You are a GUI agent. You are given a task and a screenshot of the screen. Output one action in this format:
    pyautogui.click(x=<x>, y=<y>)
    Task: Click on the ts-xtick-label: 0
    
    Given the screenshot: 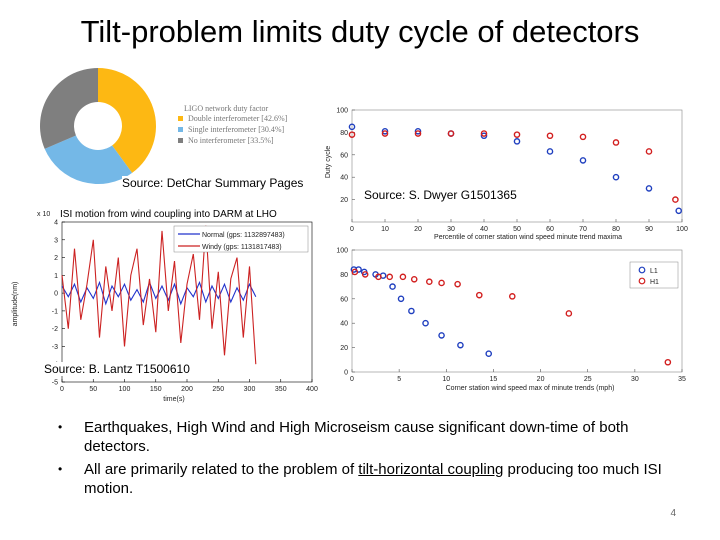 What is the action you would take?
    pyautogui.click(x=62, y=389)
    